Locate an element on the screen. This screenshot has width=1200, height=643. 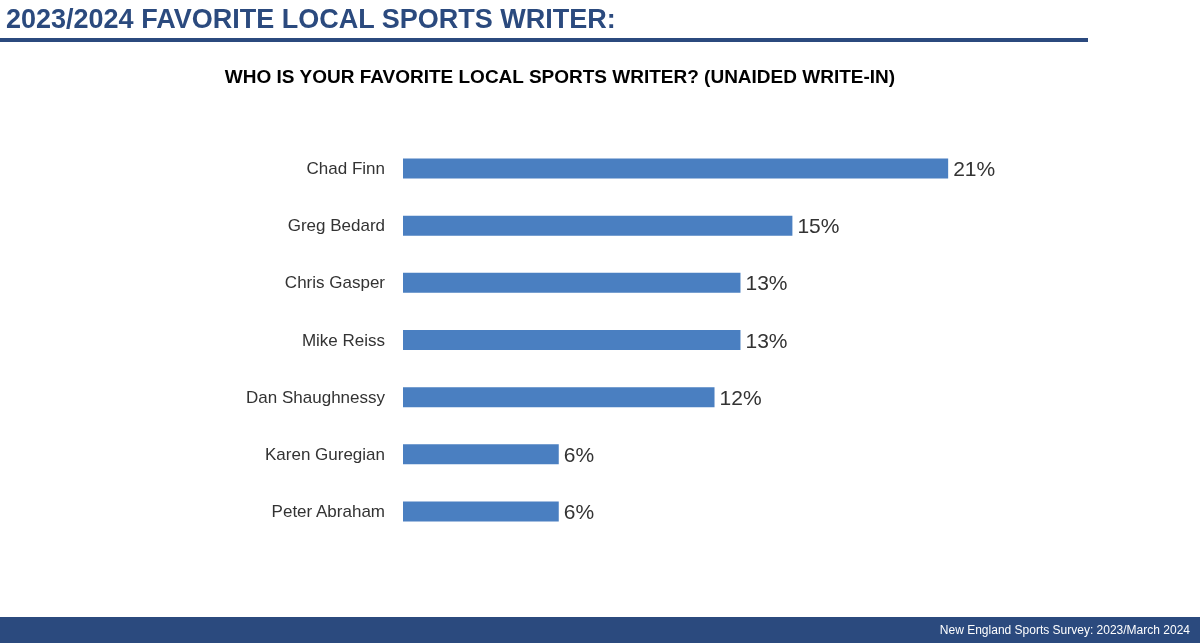
data-label: 21% is located at coordinates (974, 169).